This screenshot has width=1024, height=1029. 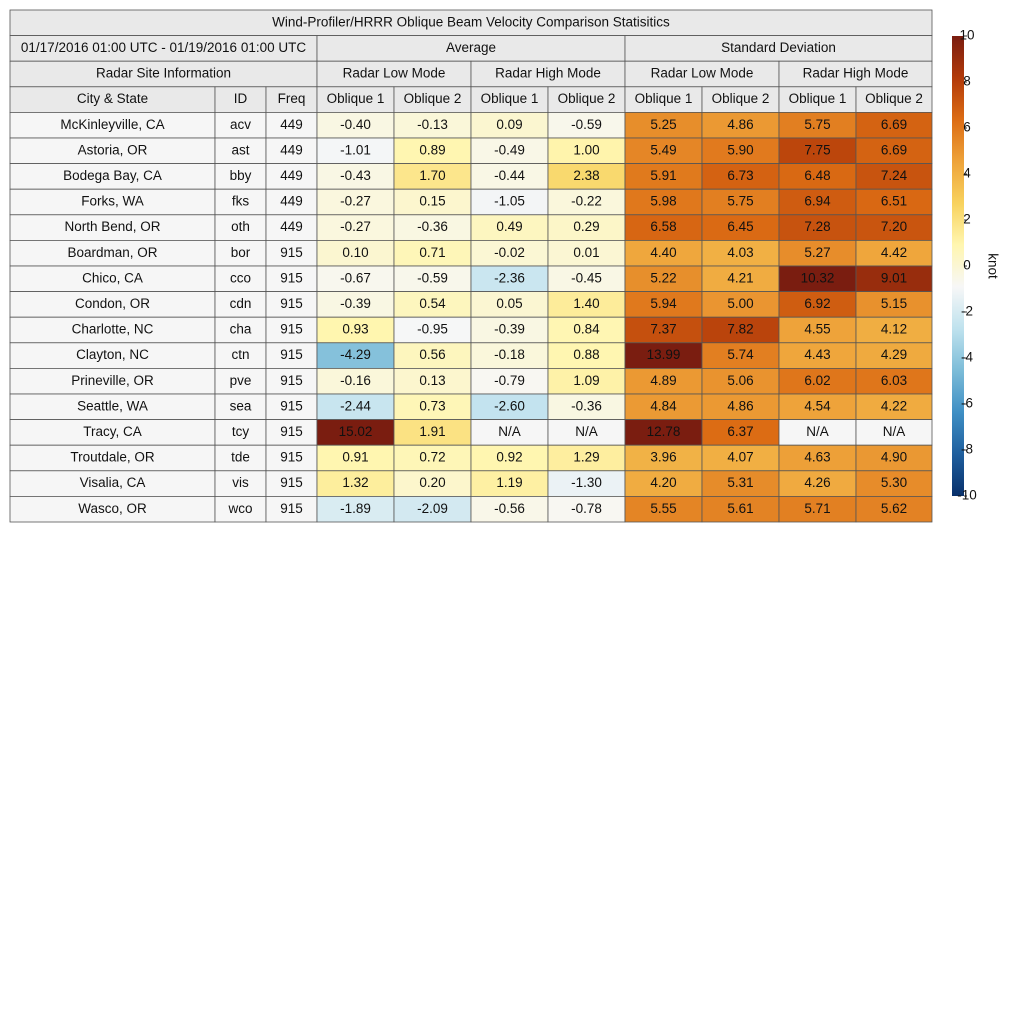 I want to click on value-cell: 12.78, so click(x=664, y=431).